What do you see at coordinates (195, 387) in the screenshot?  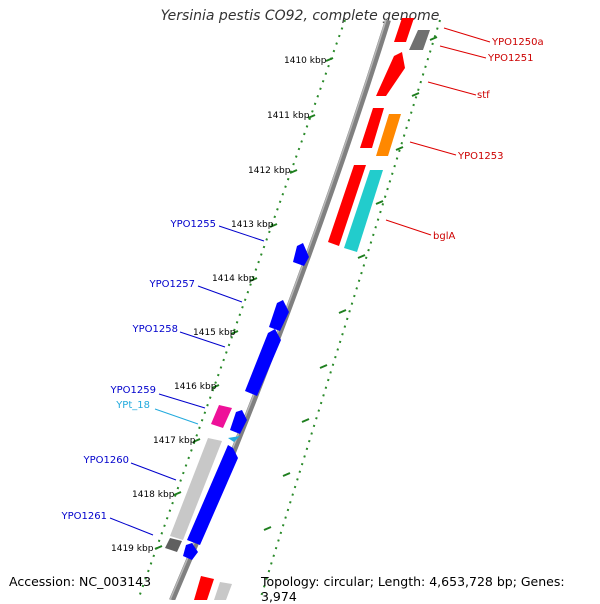 I see `ruler-label: 1416 kbp` at bounding box center [195, 387].